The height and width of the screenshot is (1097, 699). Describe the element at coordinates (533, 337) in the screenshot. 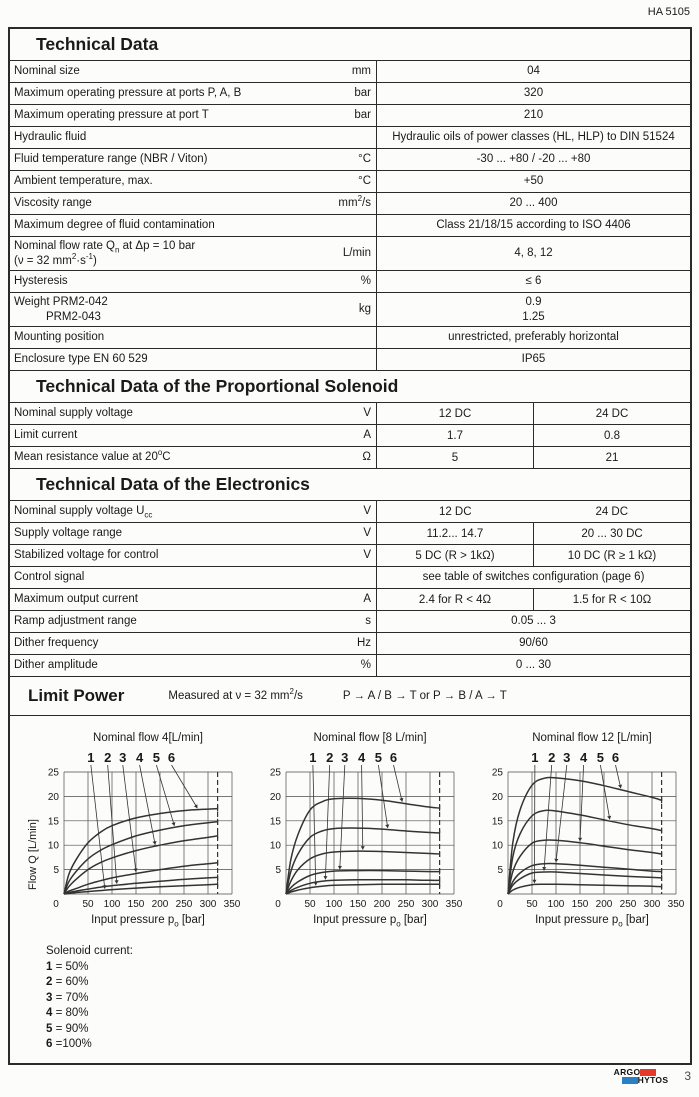

I see `row-value: unrestricted, preferably horizontal` at that location.